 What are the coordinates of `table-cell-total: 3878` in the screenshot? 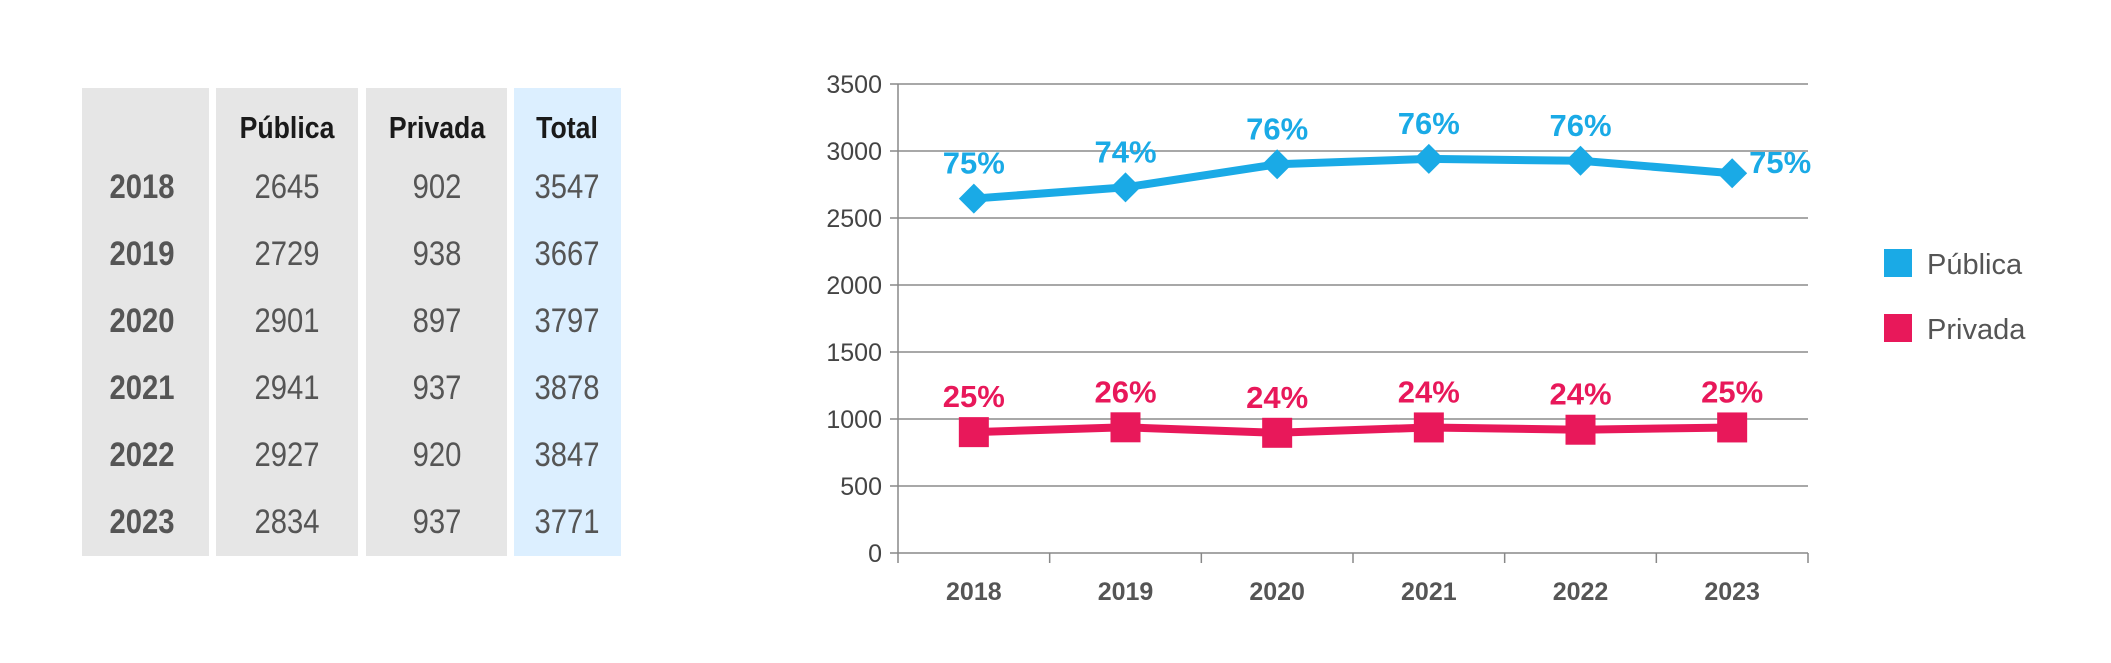 It's located at (567, 388).